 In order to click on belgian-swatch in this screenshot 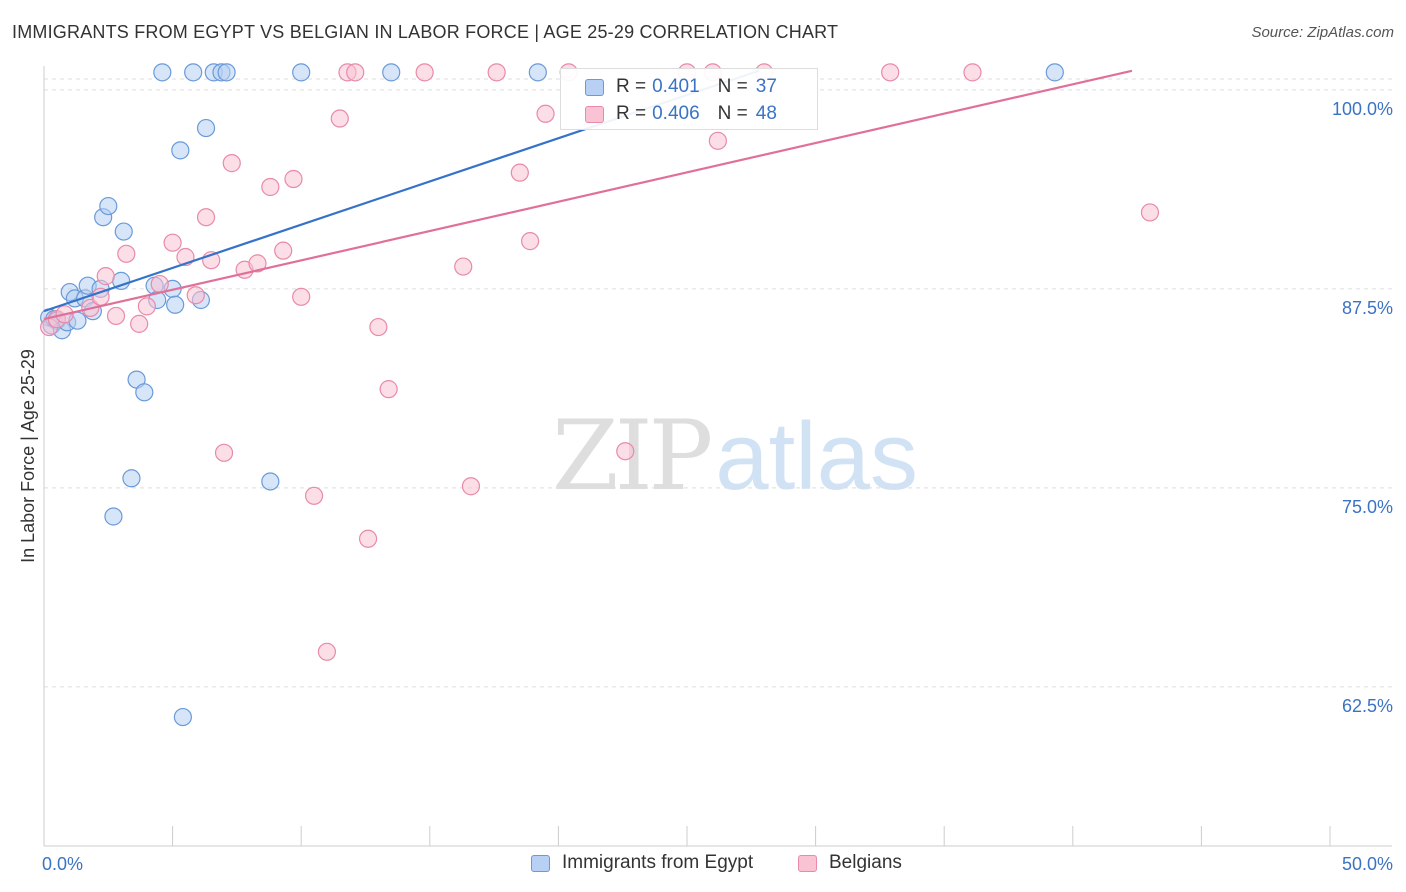, I will do `click(594, 114)`.